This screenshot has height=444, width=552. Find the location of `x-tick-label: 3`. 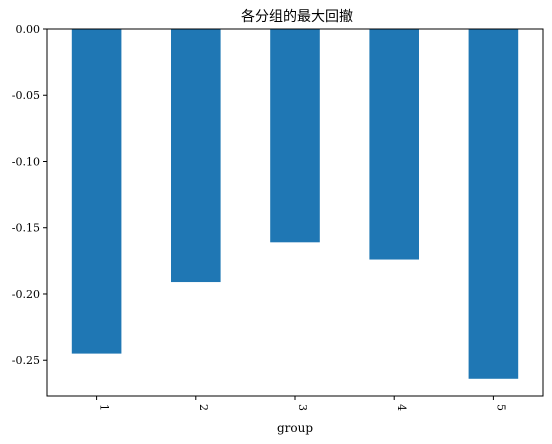

x-tick-label: 3 is located at coordinates (302, 407).